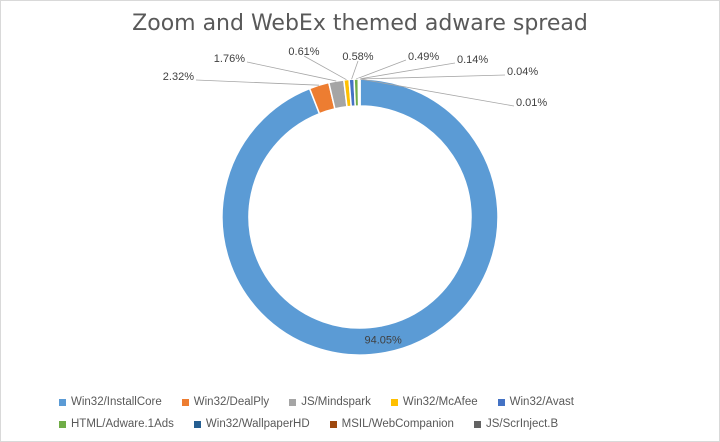  What do you see at coordinates (116, 402) in the screenshot?
I see `legend-label: Win32/InstallCore` at bounding box center [116, 402].